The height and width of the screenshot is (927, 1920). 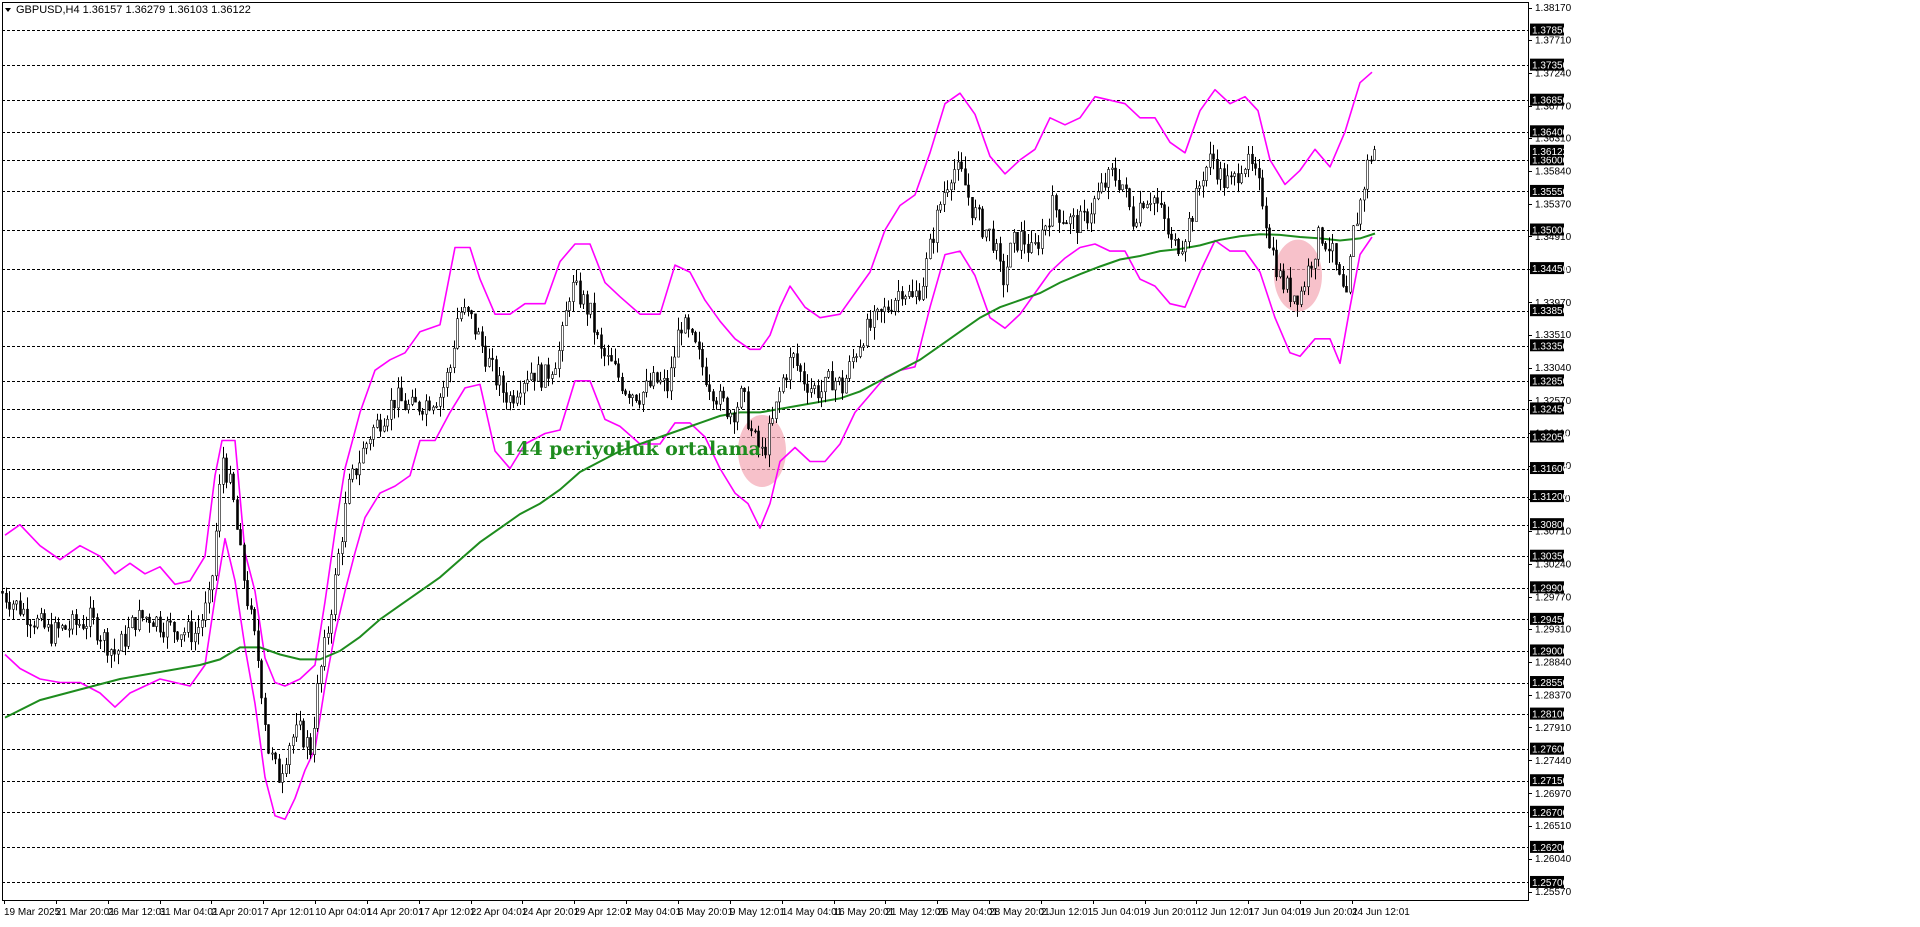 What do you see at coordinates (1119, 912) in the screenshot?
I see `x-tick-label: 5 Jun 04:01` at bounding box center [1119, 912].